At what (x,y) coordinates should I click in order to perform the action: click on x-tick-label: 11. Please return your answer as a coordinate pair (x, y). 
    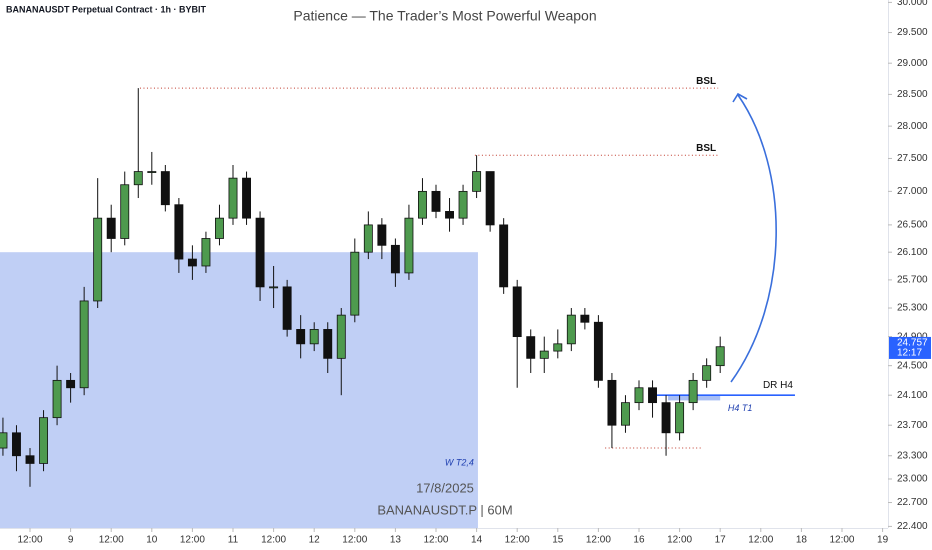
    Looking at the image, I should click on (233, 540).